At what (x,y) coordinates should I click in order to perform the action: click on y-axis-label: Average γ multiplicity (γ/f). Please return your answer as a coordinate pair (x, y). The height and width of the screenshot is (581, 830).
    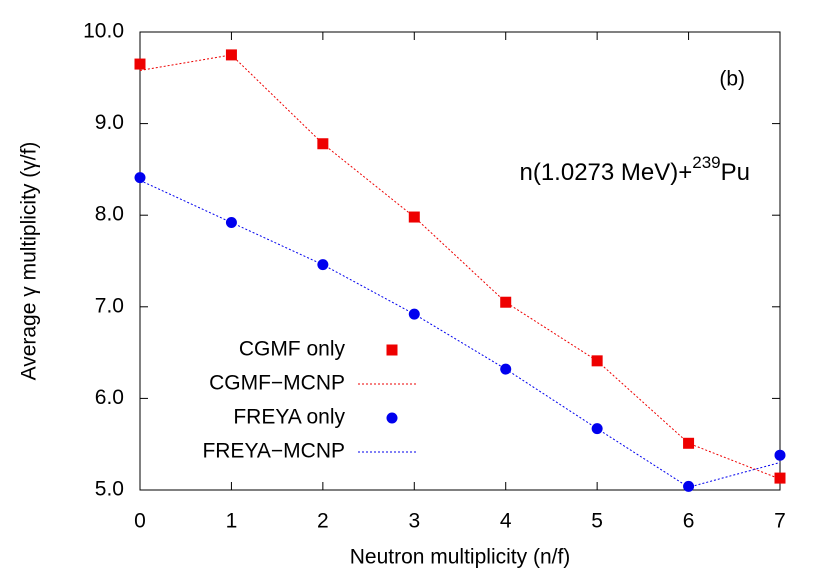
    Looking at the image, I should click on (29, 261).